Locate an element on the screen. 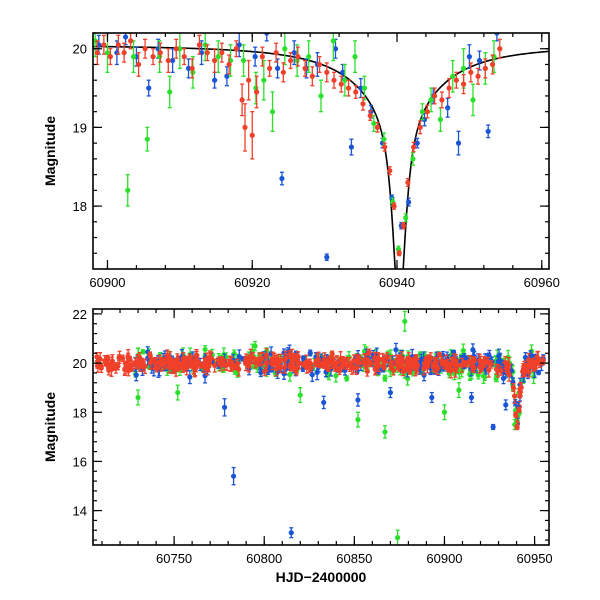  bottom-y-tick-label: 20 is located at coordinates (80, 363).